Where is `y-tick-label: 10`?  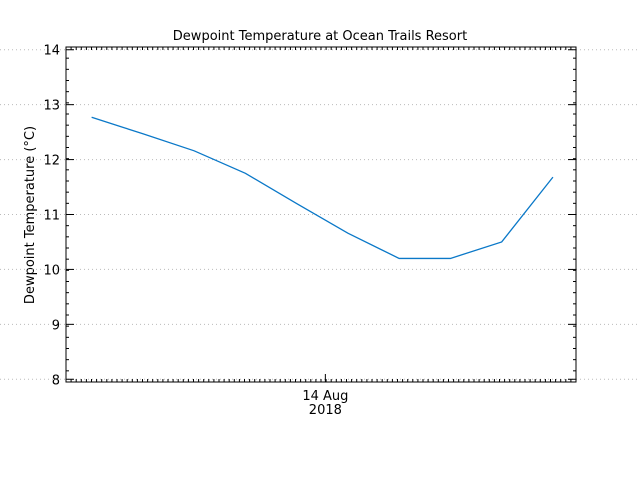
y-tick-label: 10 is located at coordinates (51, 270).